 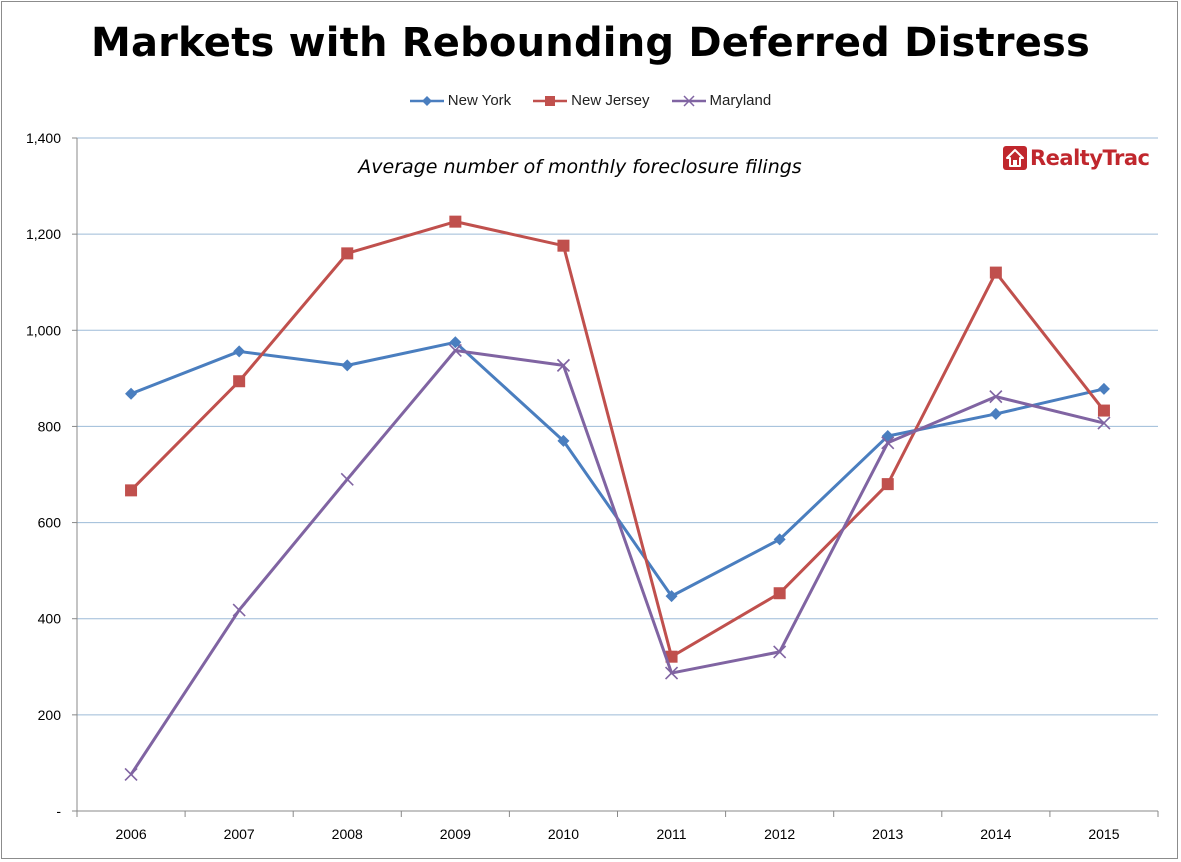 I want to click on y-tick-label: 400, so click(x=50, y=619).